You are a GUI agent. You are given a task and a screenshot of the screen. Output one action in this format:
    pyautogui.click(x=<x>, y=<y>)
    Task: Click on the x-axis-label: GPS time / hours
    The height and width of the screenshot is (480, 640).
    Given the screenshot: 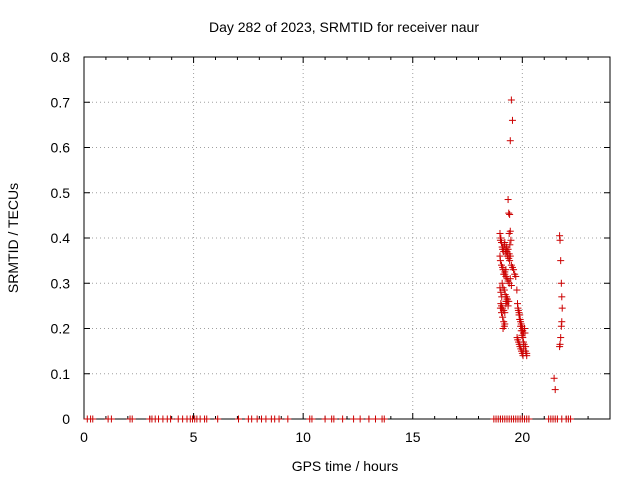 What is the action you would take?
    pyautogui.click(x=345, y=466)
    